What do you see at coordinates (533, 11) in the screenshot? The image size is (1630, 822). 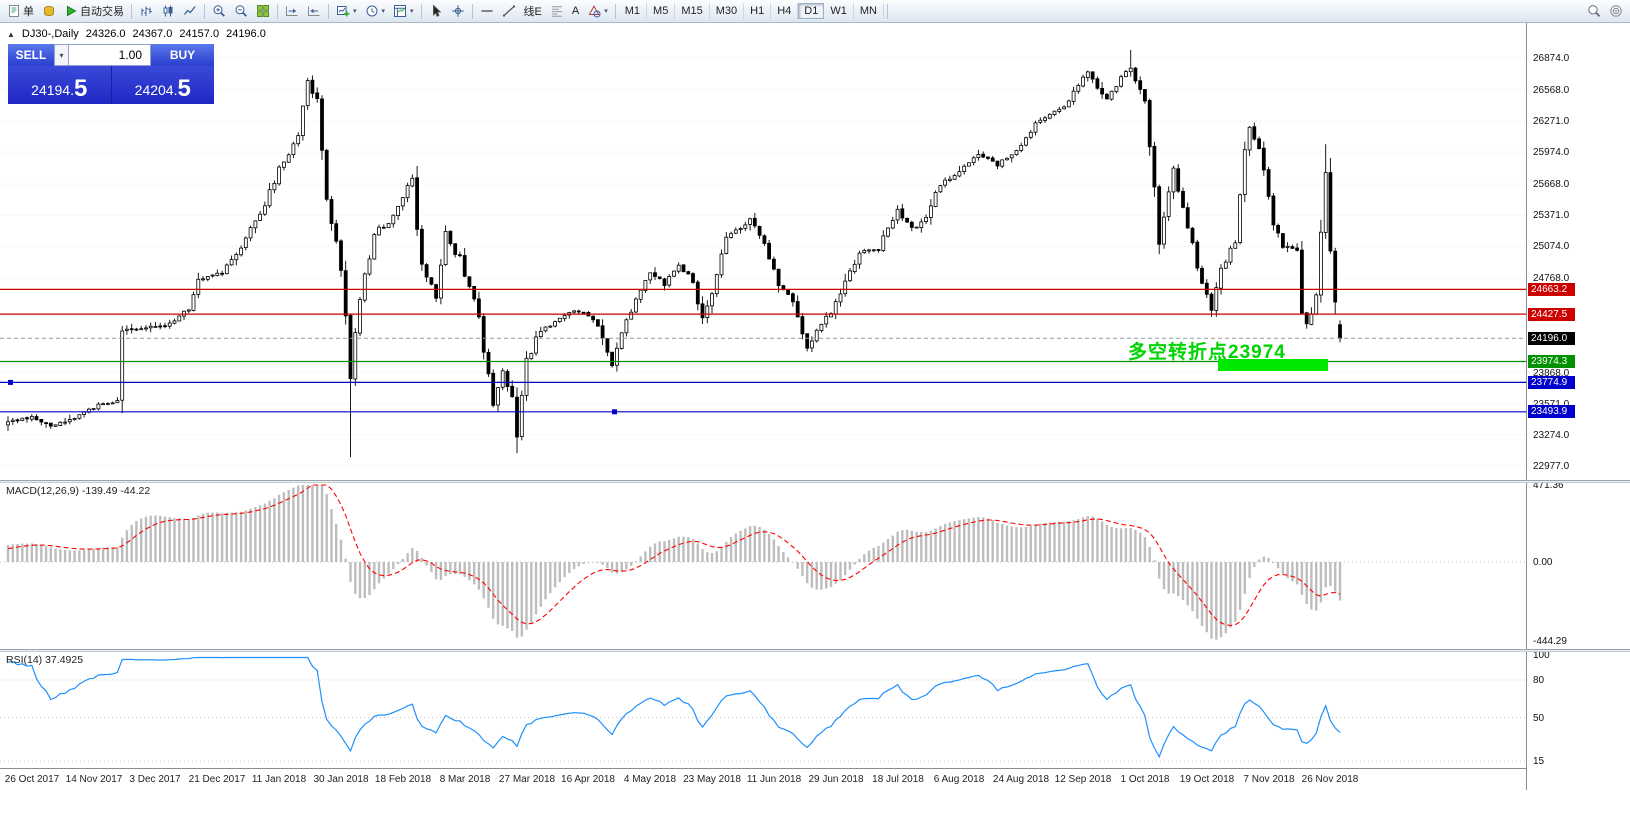 I see `channel-button: 线E` at bounding box center [533, 11].